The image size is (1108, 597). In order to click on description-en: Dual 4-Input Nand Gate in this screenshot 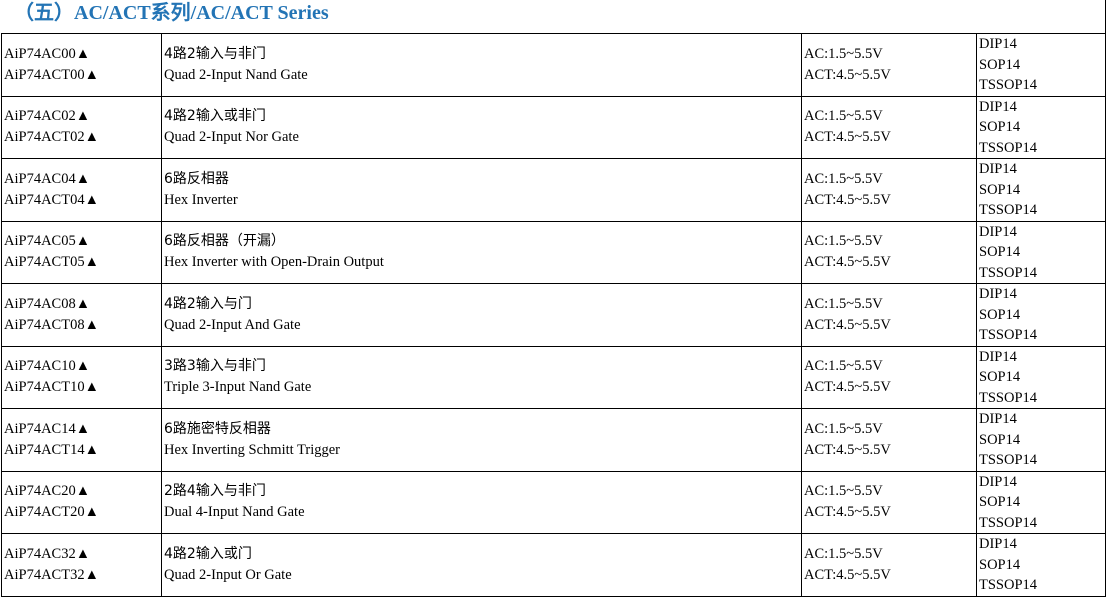, I will do `click(234, 512)`.